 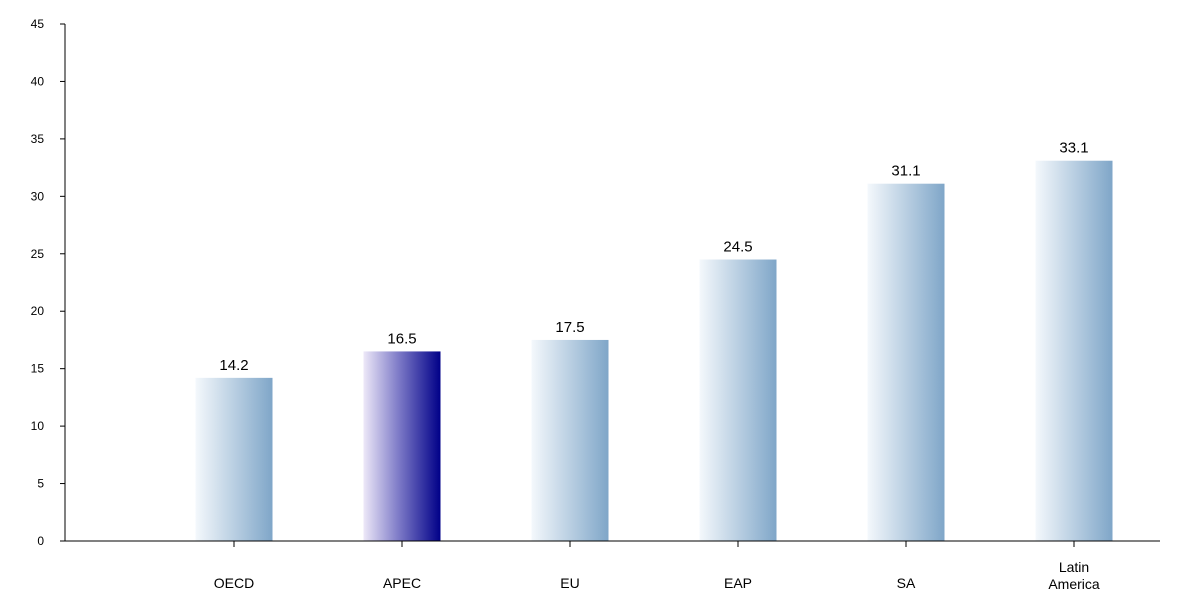 I want to click on data-label: 24.5, so click(x=737, y=247).